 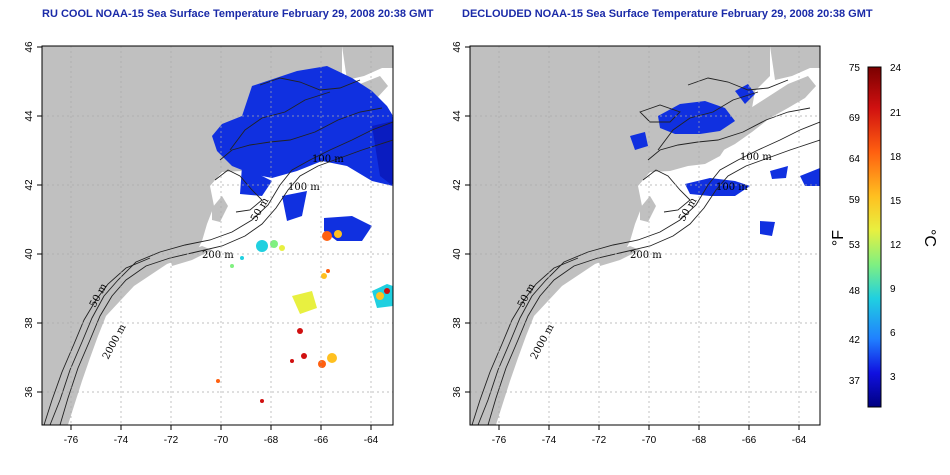 What do you see at coordinates (171, 440) in the screenshot?
I see `left-lon-tick-3: -72` at bounding box center [171, 440].